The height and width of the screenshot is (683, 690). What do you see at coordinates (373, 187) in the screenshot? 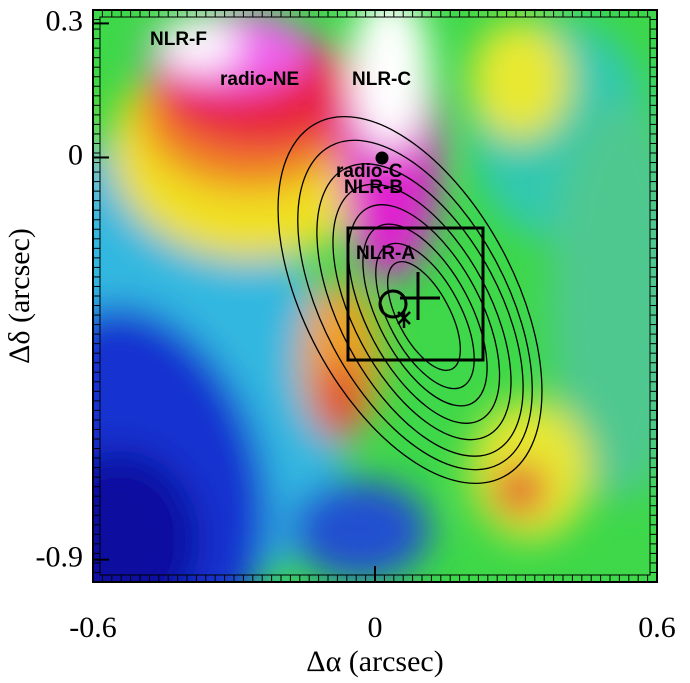
I see `annotation: NLR-B` at bounding box center [373, 187].